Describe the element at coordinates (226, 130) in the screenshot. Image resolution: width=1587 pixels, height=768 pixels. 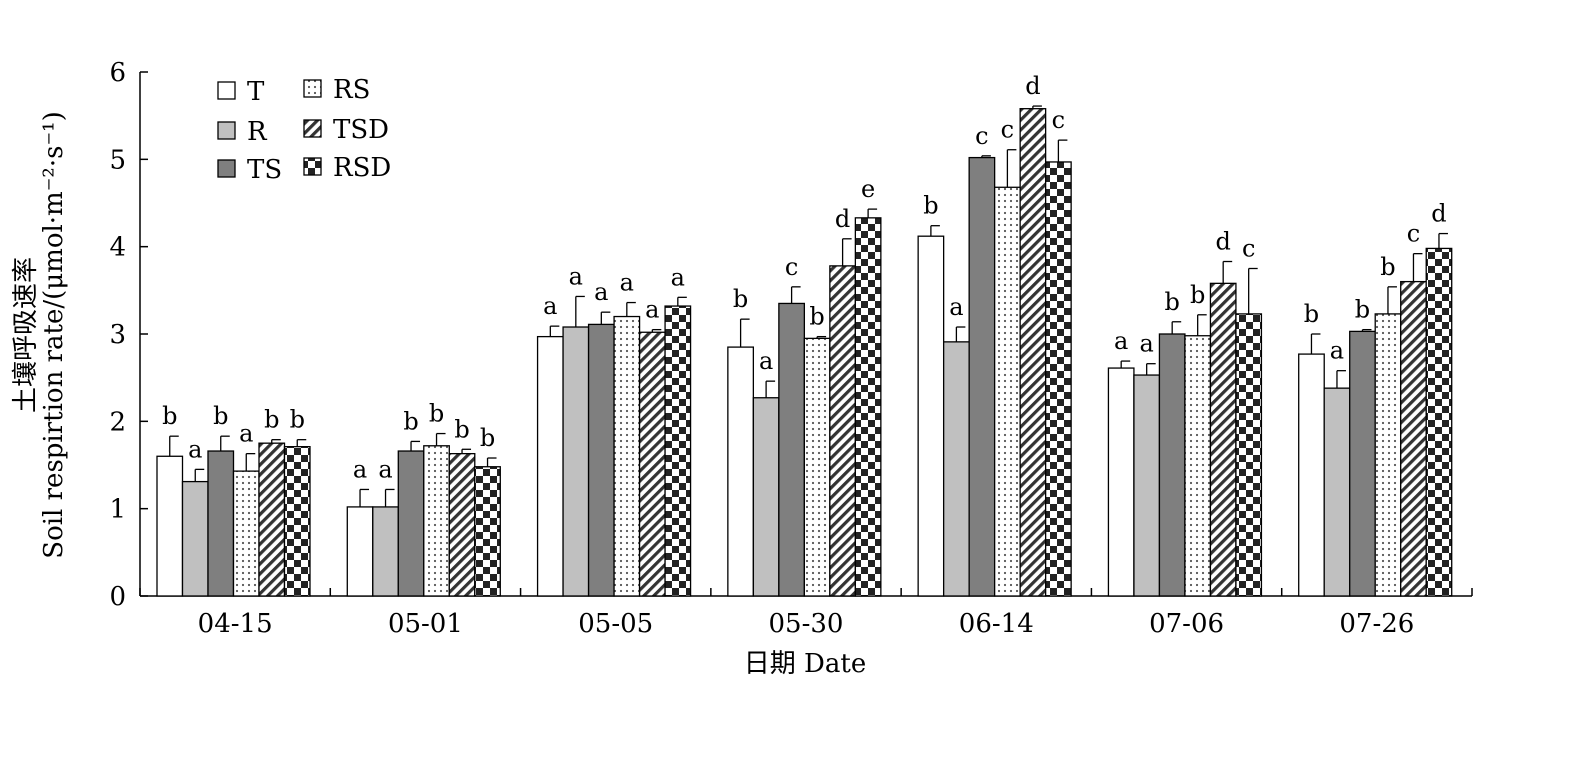
I see `legend-swatch-R` at that location.